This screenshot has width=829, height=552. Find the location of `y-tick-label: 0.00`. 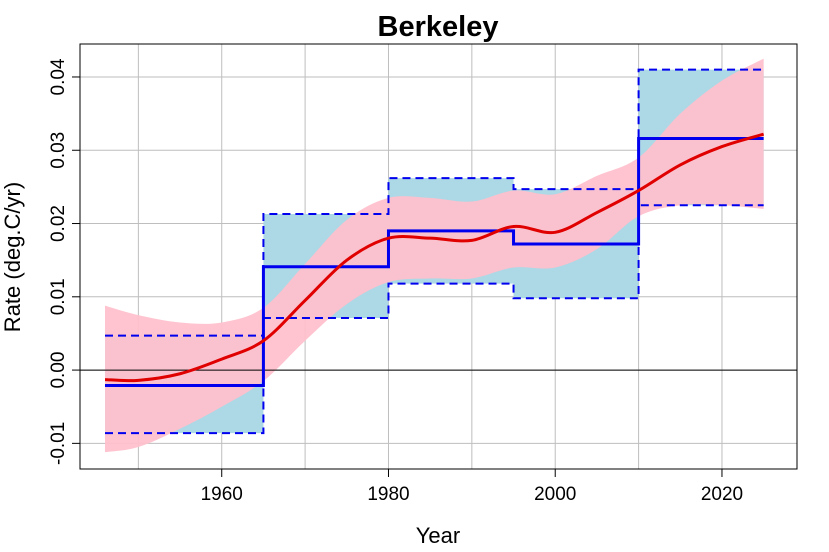

y-tick-label: 0.00 is located at coordinates (58, 370).